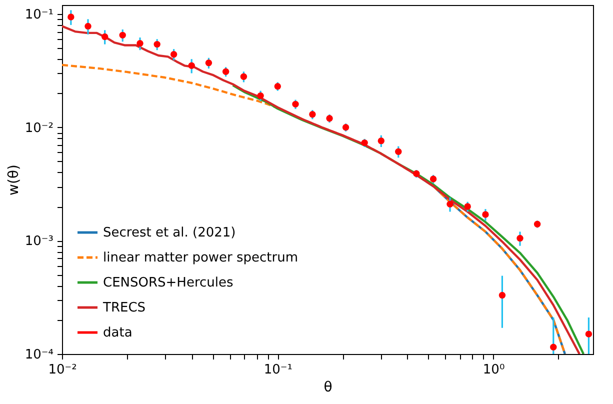 The image size is (613, 404). I want to click on legend-label: CENSORS+Hercules, so click(168, 283).